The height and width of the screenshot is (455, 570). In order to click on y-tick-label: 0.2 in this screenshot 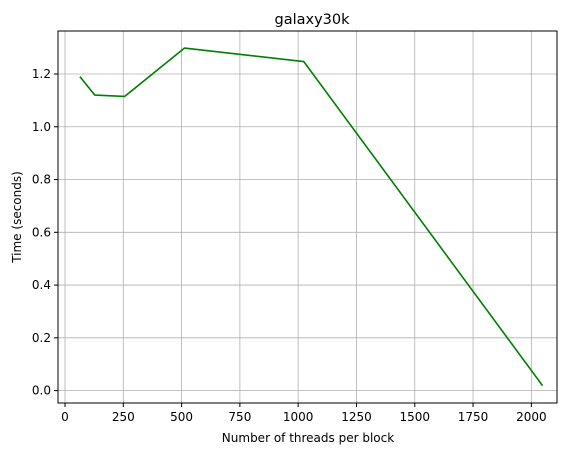, I will do `click(41, 338)`.